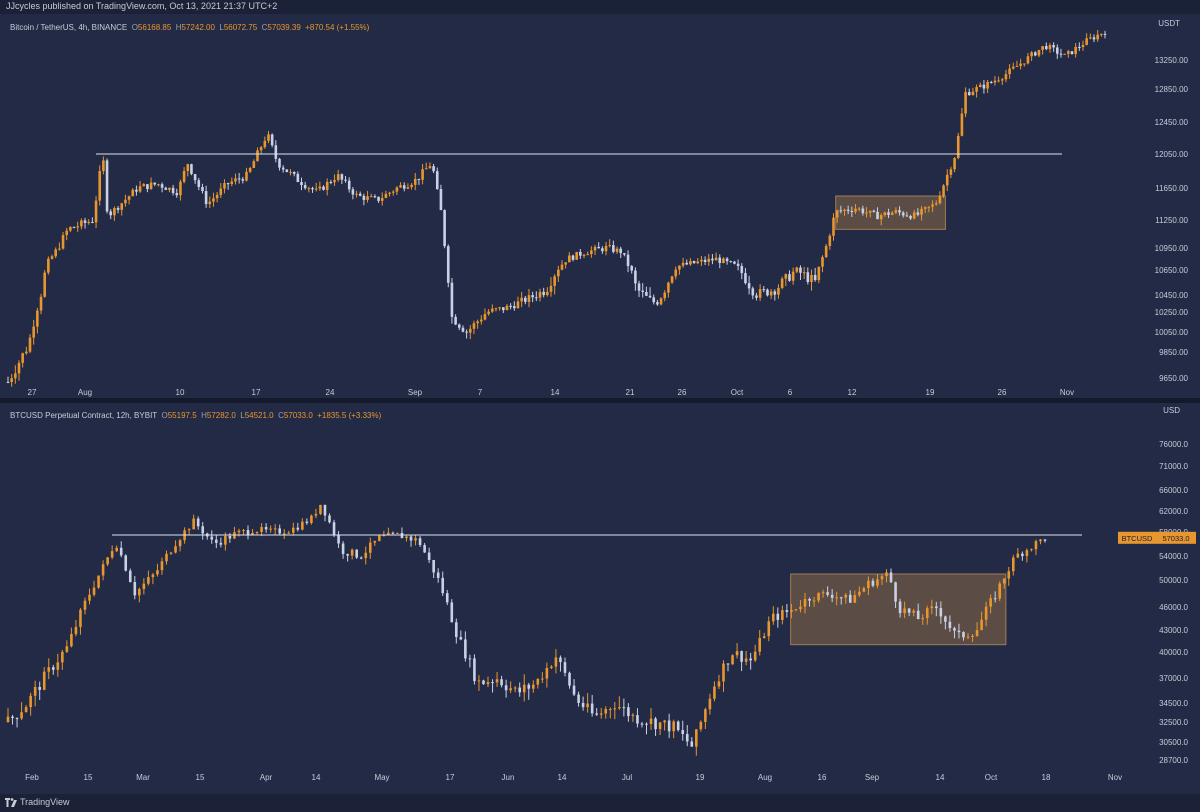 Image resolution: width=1200 pixels, height=812 pixels. Describe the element at coordinates (415, 392) in the screenshot. I see `x-tick-label: Sep` at that location.